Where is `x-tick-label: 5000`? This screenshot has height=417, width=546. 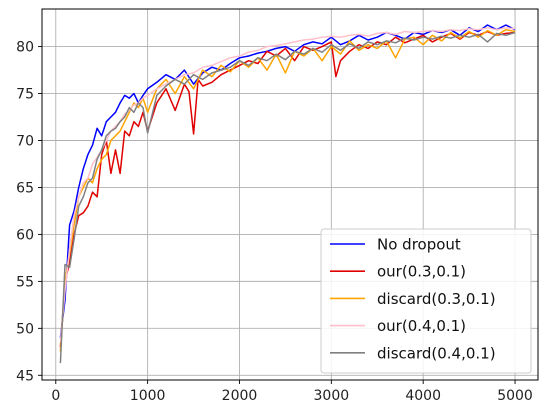
x-tick-label: 5000 is located at coordinates (515, 396).